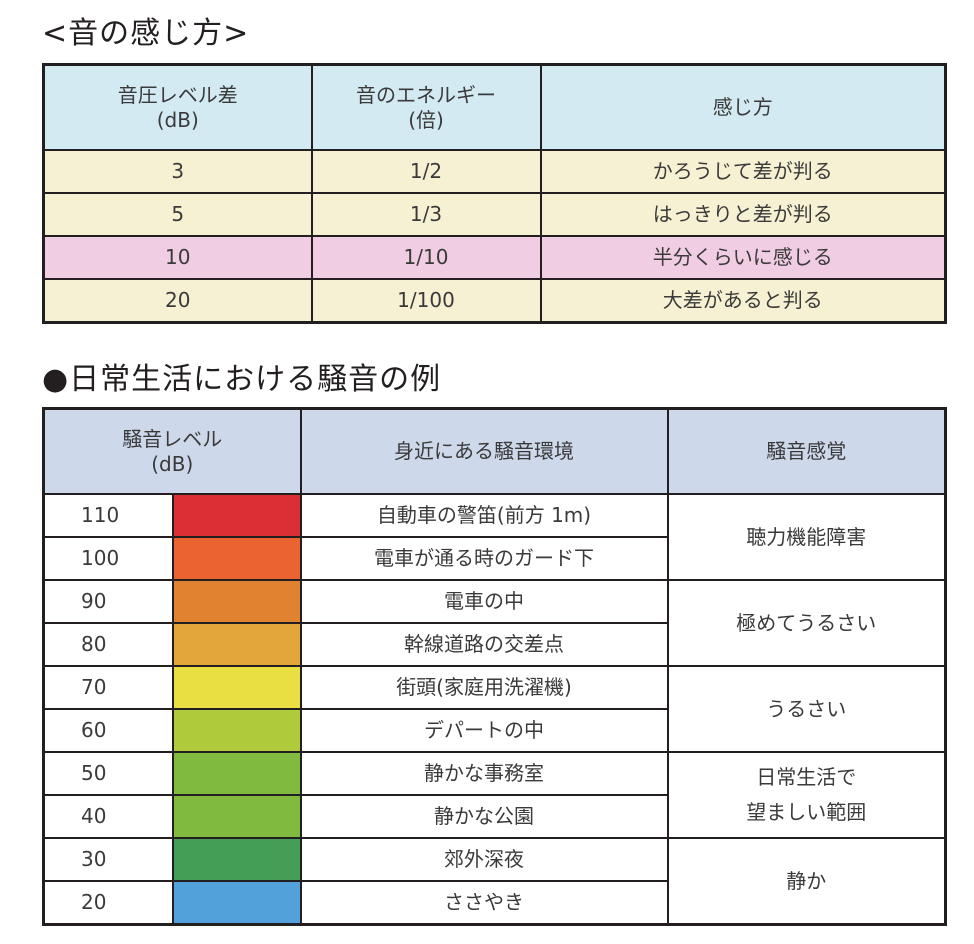 The image size is (974, 944). Describe the element at coordinates (108, 903) in the screenshot. I see `level-cell: 20` at that location.